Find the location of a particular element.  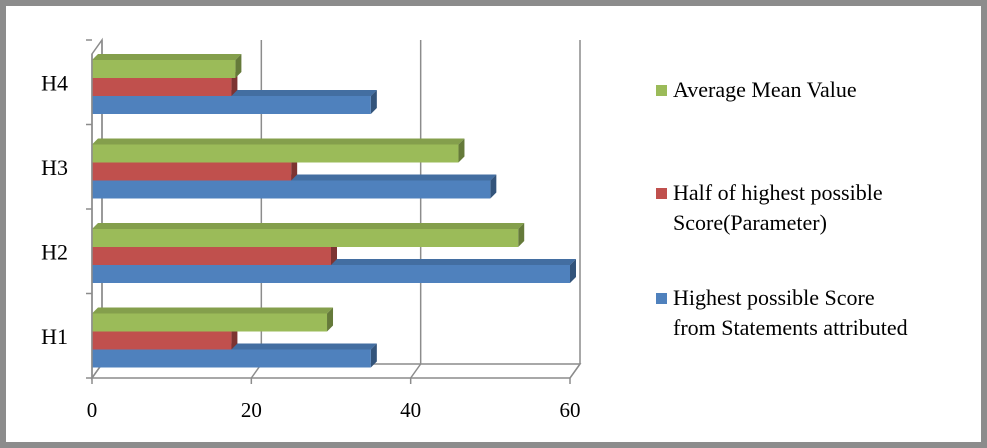

x-tick-label: 0 is located at coordinates (92, 410).